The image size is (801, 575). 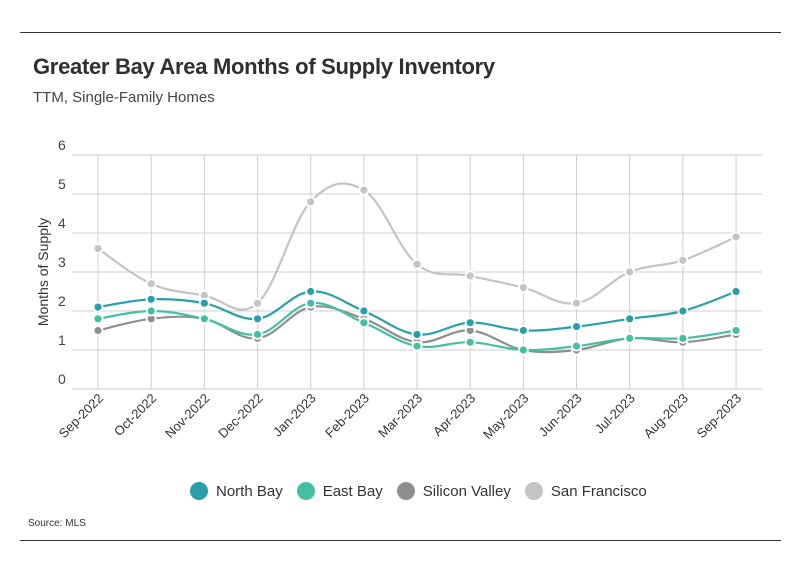 What do you see at coordinates (466, 491) in the screenshot?
I see `legend-label: Silicon Valley` at bounding box center [466, 491].